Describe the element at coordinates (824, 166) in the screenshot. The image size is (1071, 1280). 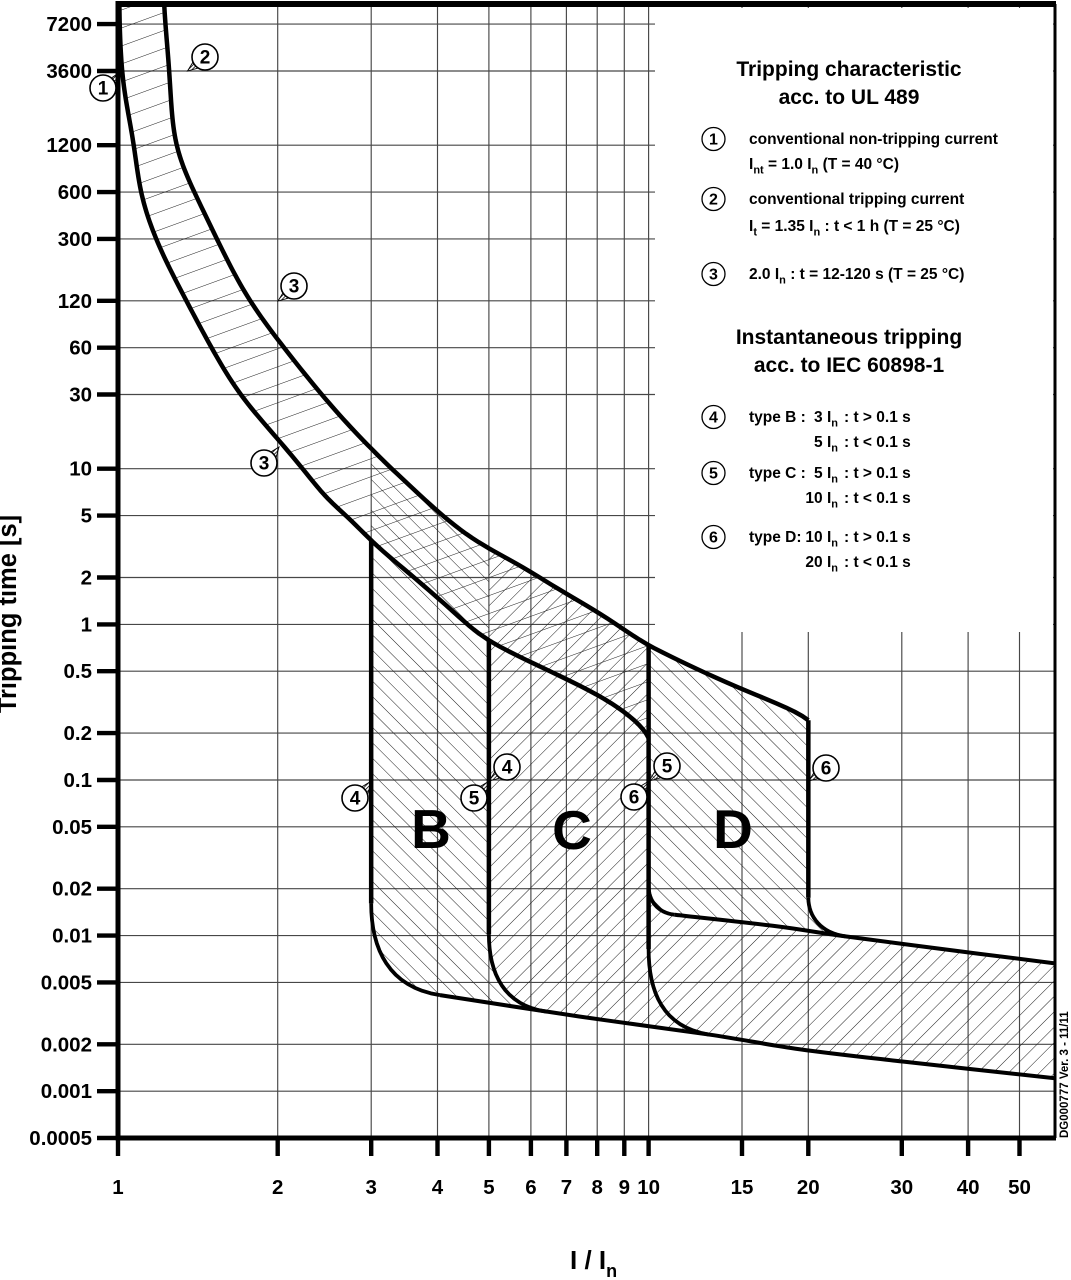
I see `legend-item-text-1: Int = 1.0 In (T = 40 °C)` at that location.